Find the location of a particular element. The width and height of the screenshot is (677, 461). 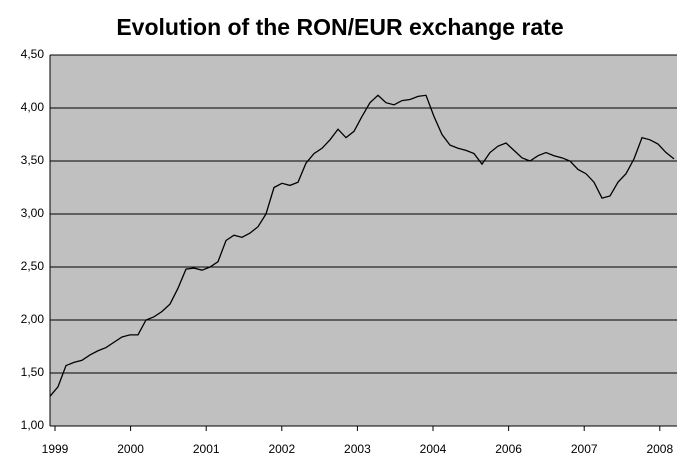

x-tick-label: 2007 is located at coordinates (584, 449).